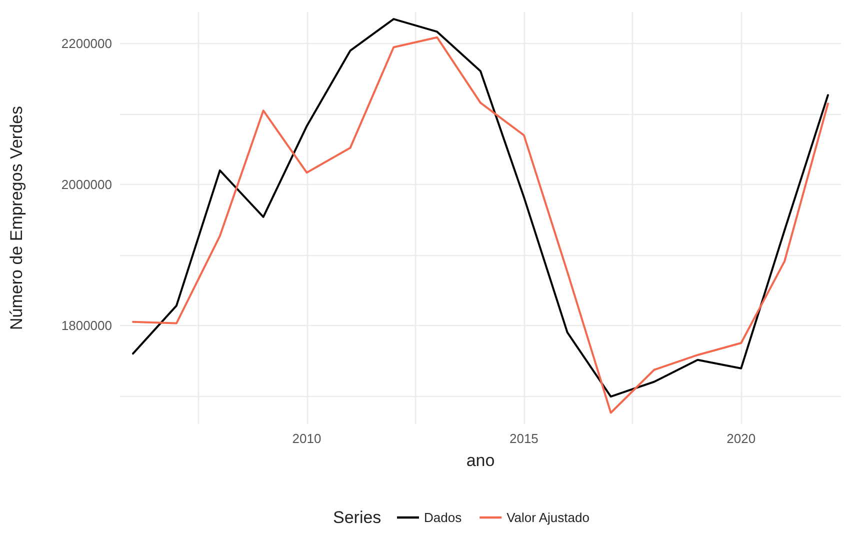 Image resolution: width=847 pixels, height=537 pixels. I want to click on y-tick-label: 2200000, so click(86, 44).